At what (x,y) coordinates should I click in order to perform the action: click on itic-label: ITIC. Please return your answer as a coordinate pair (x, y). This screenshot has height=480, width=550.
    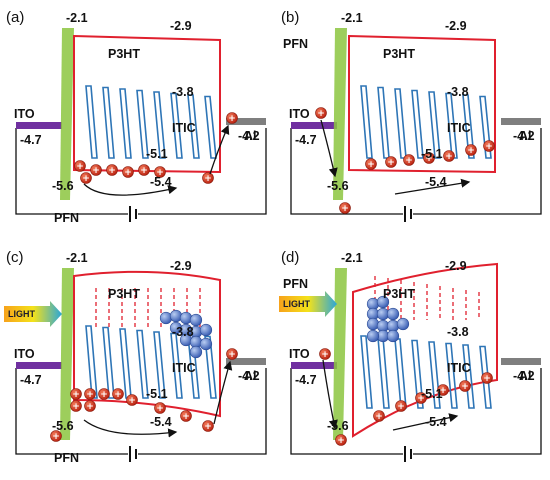
    Looking at the image, I should click on (184, 128).